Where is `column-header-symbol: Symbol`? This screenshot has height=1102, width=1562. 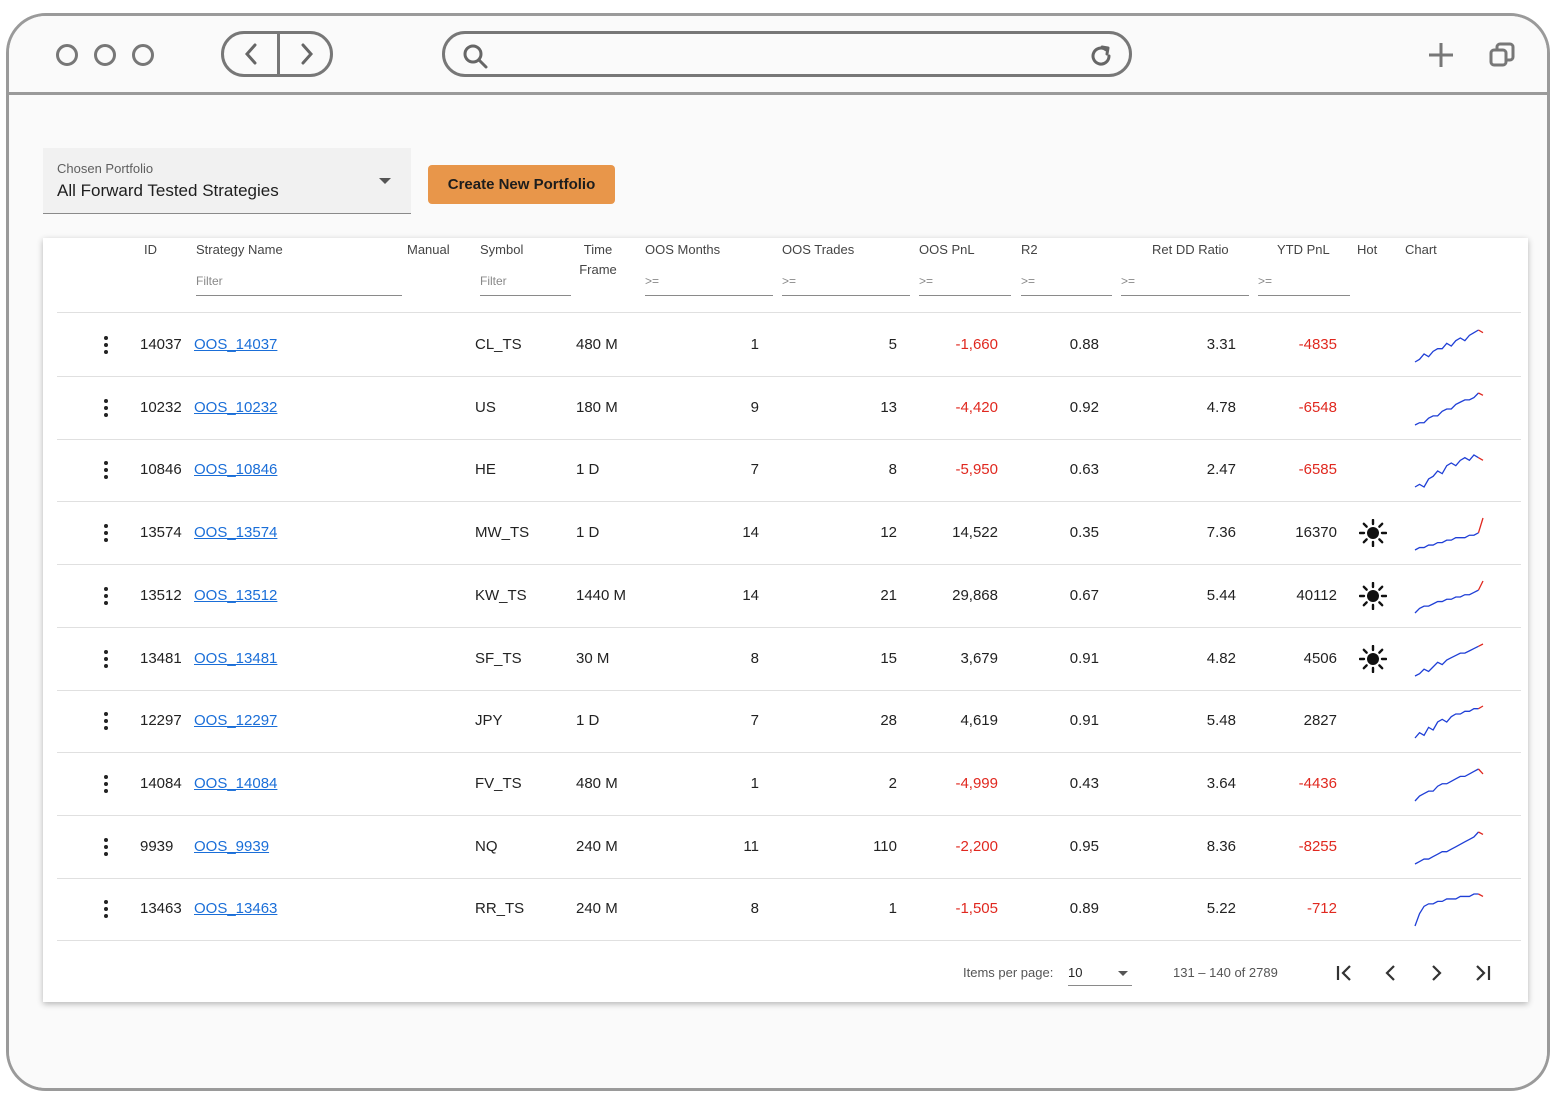 column-header-symbol: Symbol is located at coordinates (502, 249).